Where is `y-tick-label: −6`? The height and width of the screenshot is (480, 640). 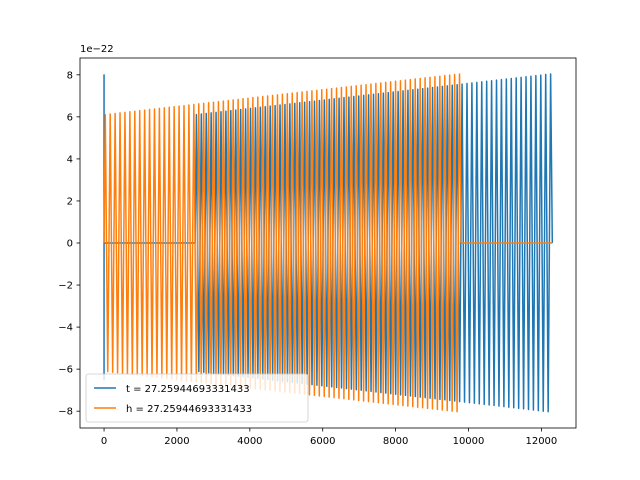
y-tick-label: −6 is located at coordinates (65, 370).